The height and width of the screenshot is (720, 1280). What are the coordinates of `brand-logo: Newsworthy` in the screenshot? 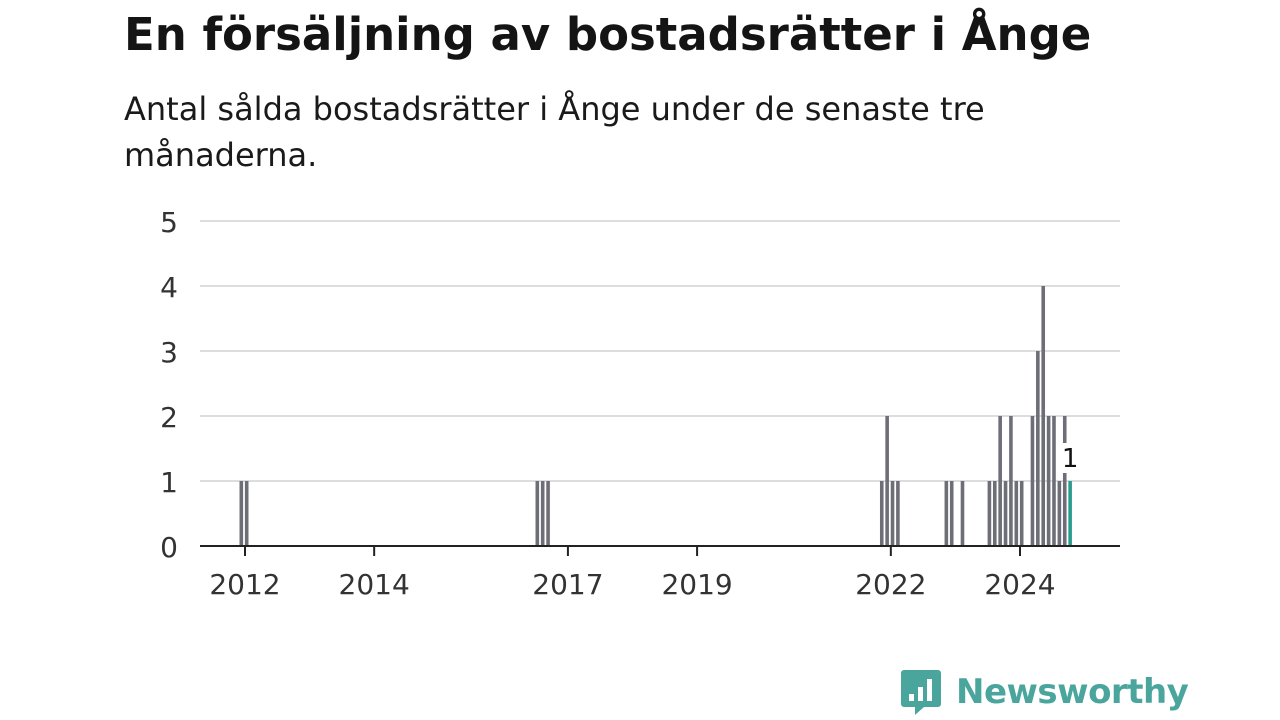 It's located at (1044, 692).